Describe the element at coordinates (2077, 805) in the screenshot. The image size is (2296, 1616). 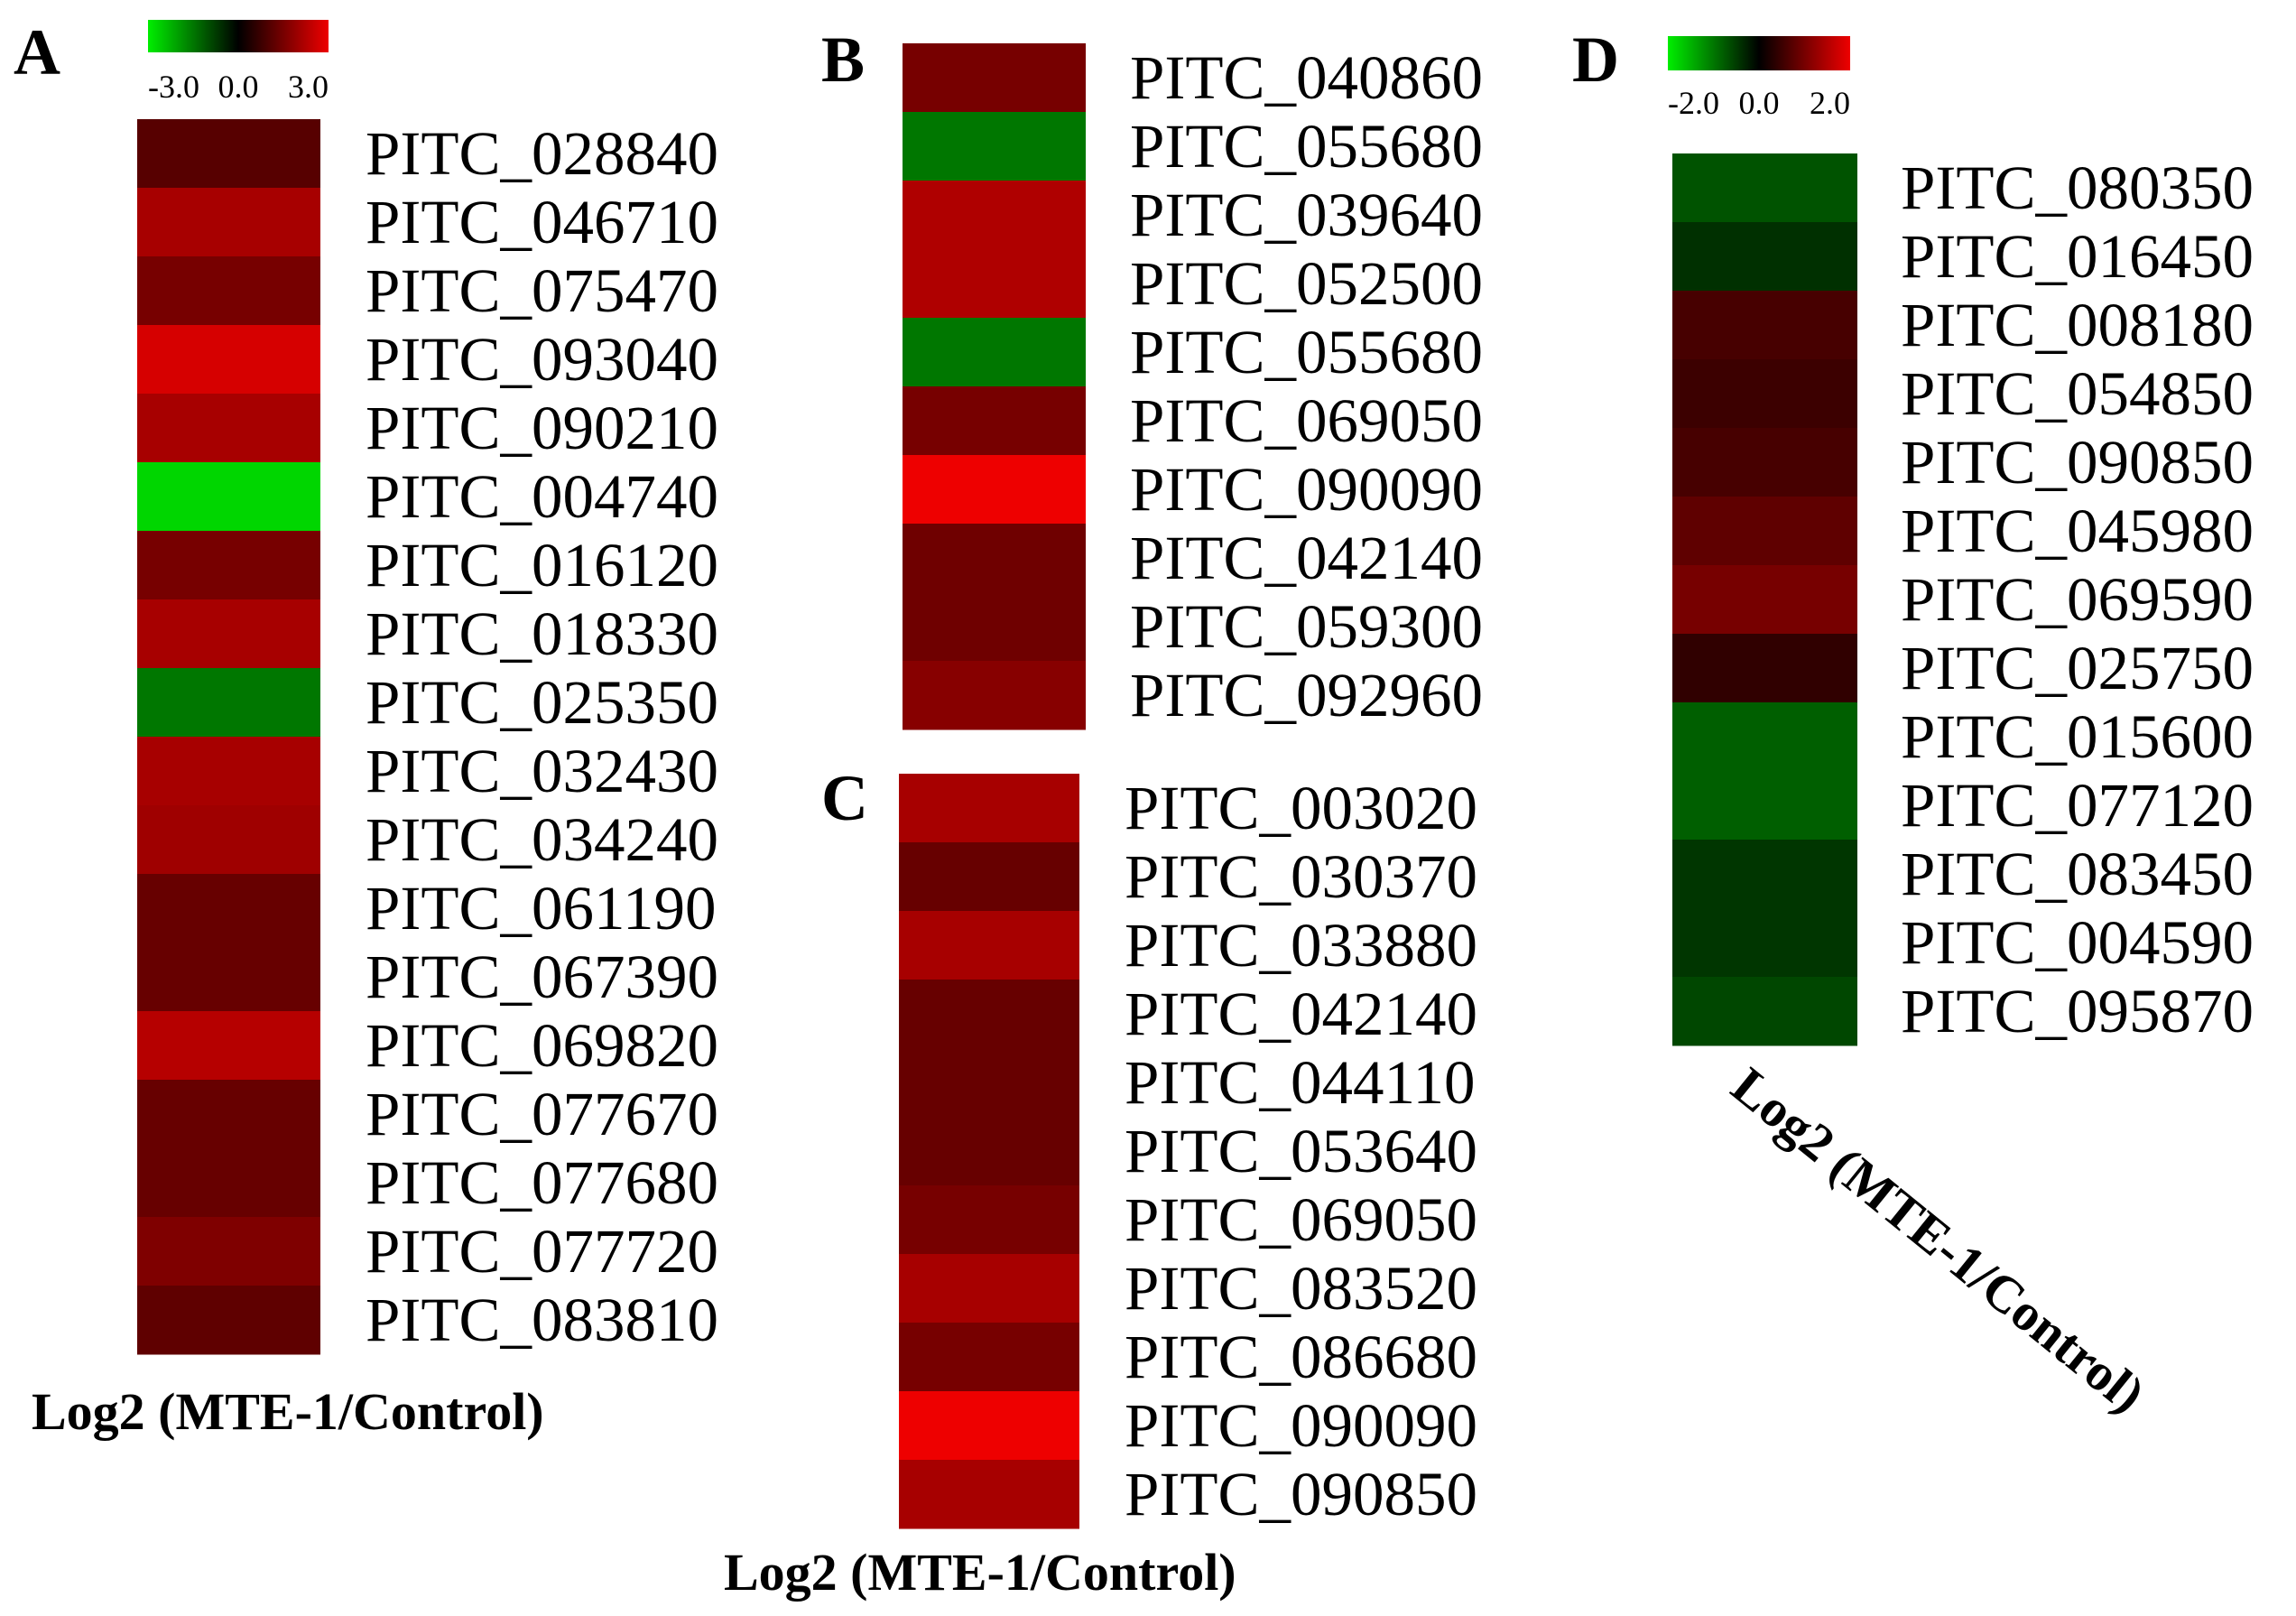
I see `gene-label-d-10: PITC_077120` at that location.